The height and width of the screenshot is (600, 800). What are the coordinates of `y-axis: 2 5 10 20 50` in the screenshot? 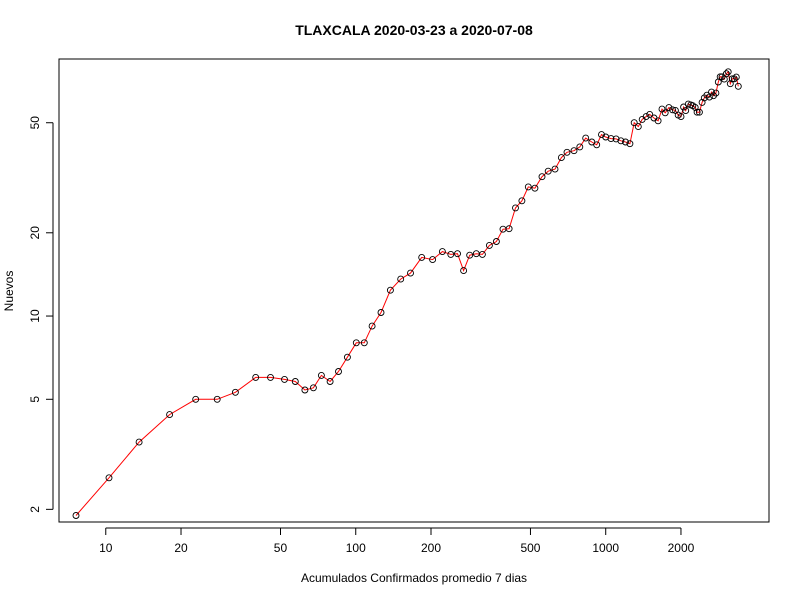 It's located at (41, 314).